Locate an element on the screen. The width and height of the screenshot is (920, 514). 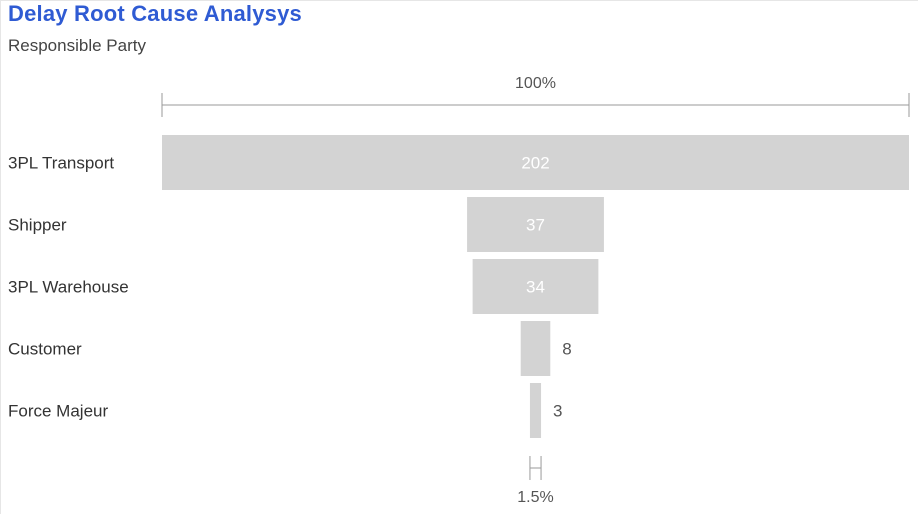
category-label: Force Majeur is located at coordinates (58, 411).